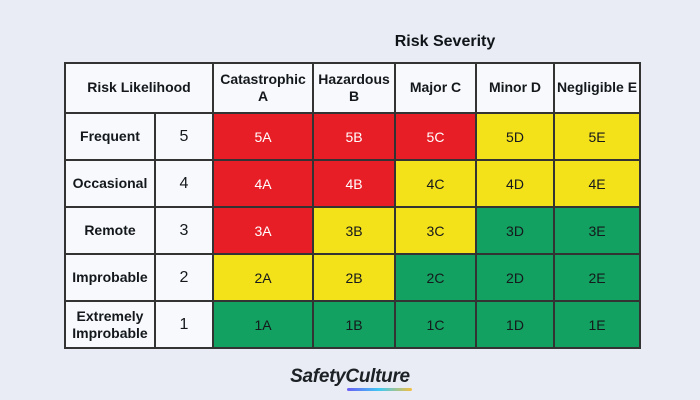 The image size is (700, 400). What do you see at coordinates (597, 277) in the screenshot?
I see `risk-cell-2e: 2E` at bounding box center [597, 277].